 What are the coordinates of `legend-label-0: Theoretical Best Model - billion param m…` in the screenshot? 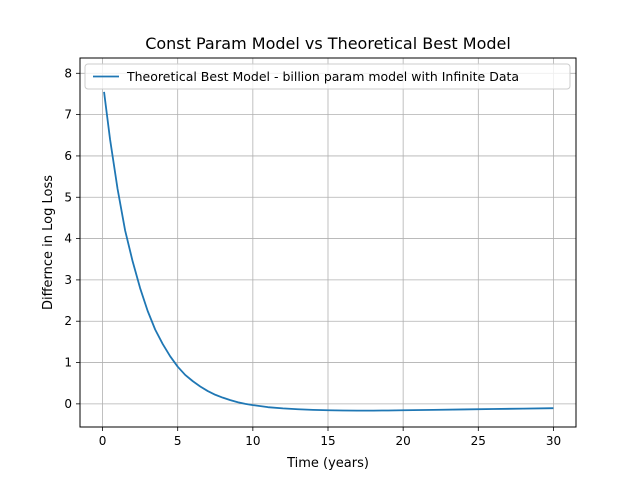 It's located at (322, 76).